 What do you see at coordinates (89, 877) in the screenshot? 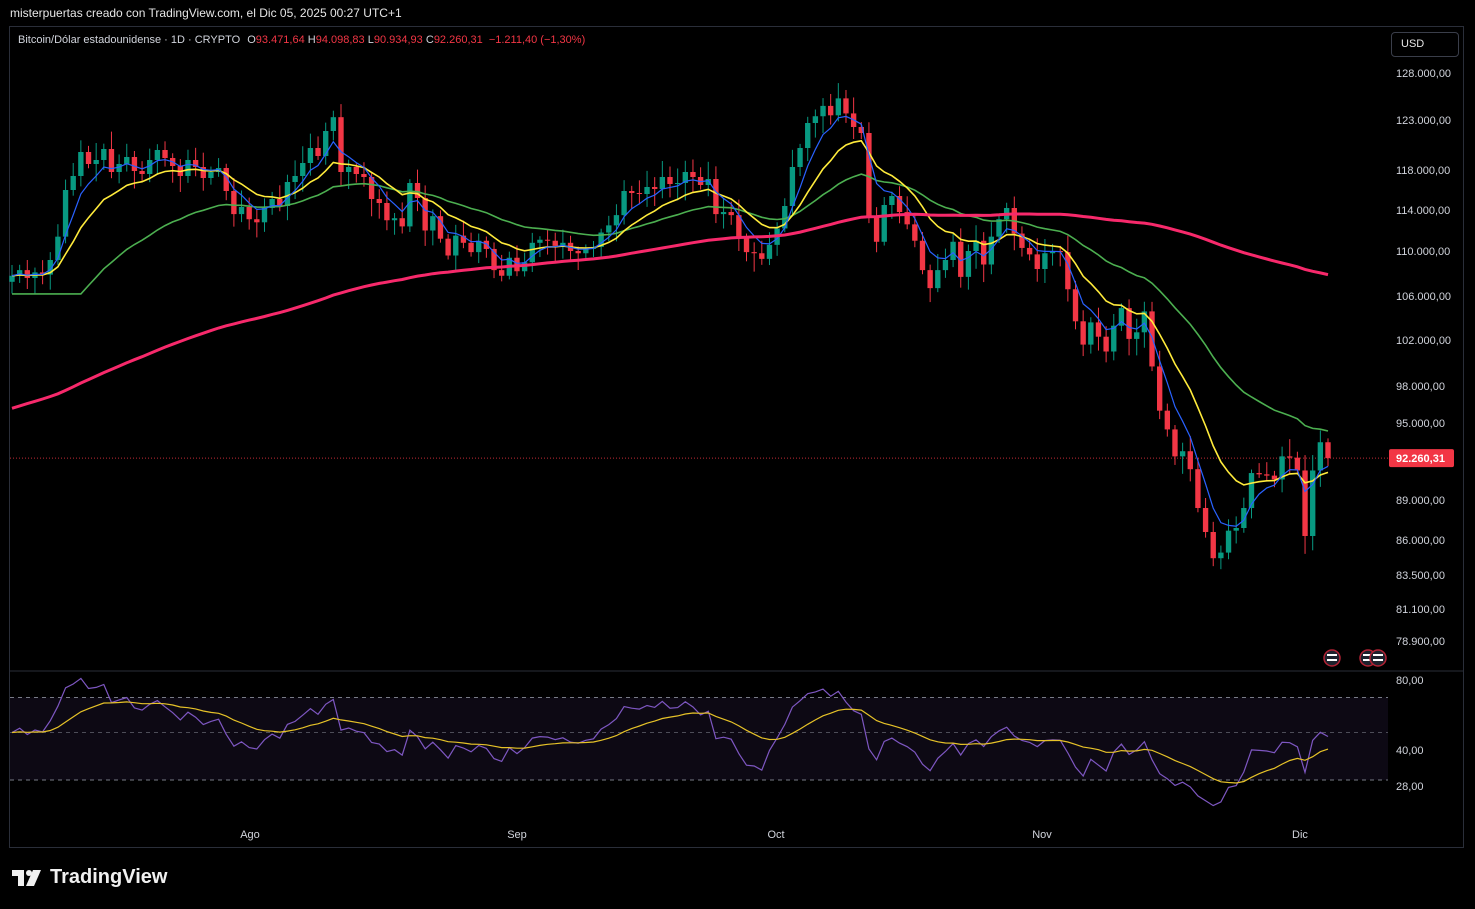
I see `tradingview-brand: TradingView` at bounding box center [89, 877].